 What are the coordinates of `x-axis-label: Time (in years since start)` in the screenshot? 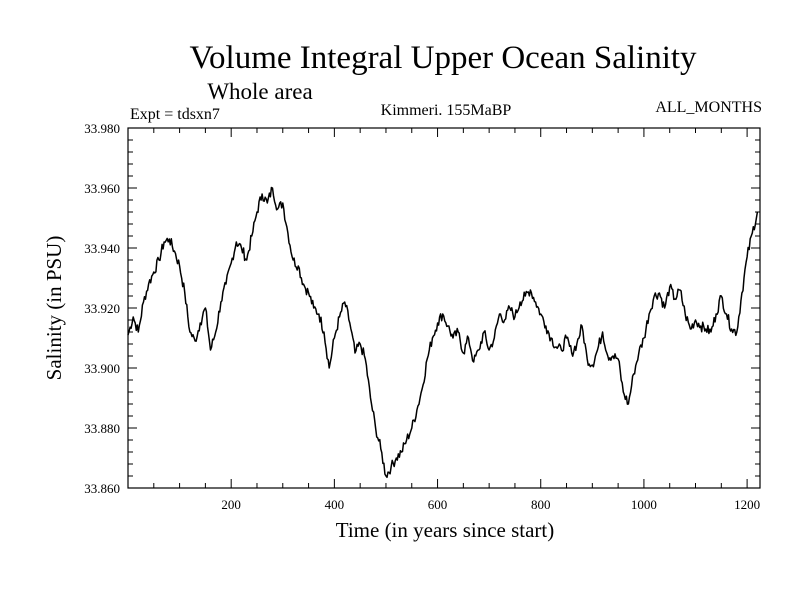 It's located at (445, 530).